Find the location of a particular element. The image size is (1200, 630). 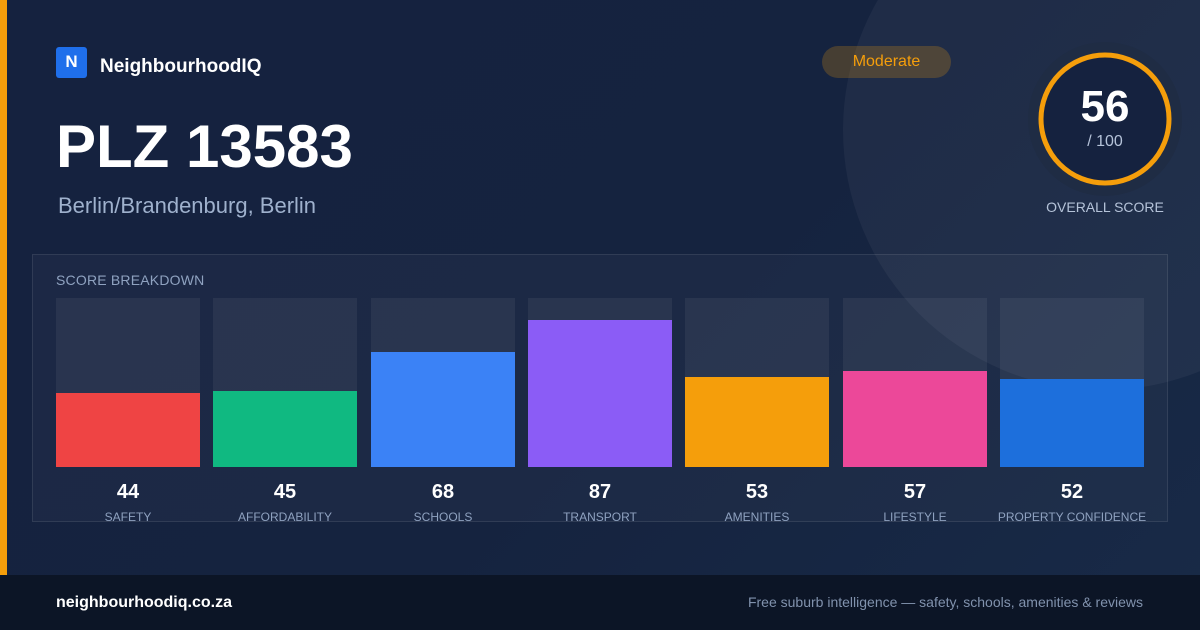

bar-fill-safety is located at coordinates (128, 430).